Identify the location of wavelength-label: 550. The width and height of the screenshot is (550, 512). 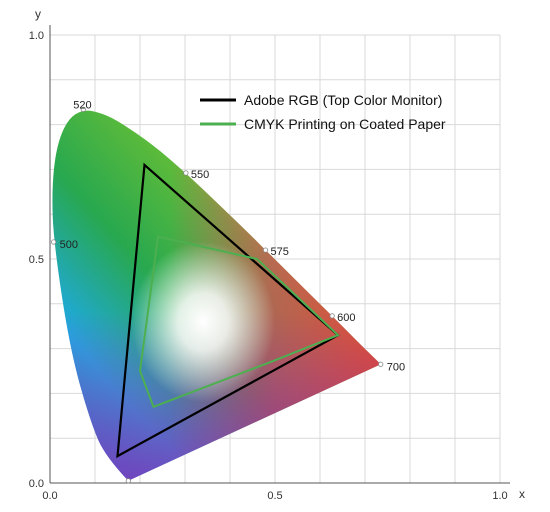
(200, 175).